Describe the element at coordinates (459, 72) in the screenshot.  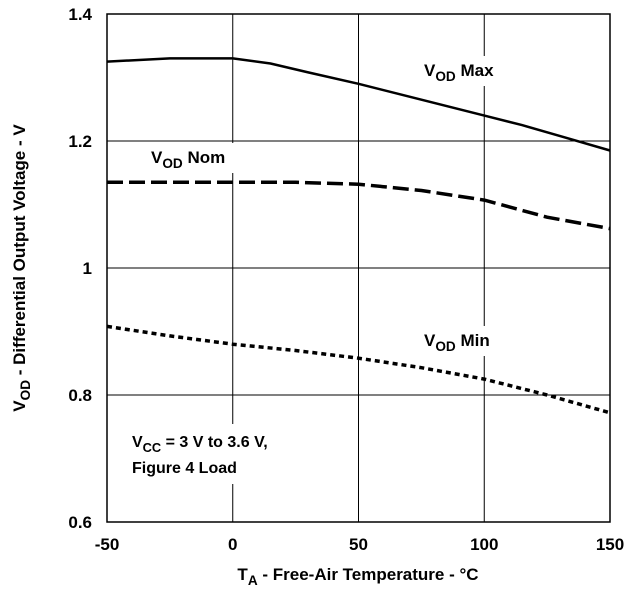
I see `series-label: VOD Max` at that location.